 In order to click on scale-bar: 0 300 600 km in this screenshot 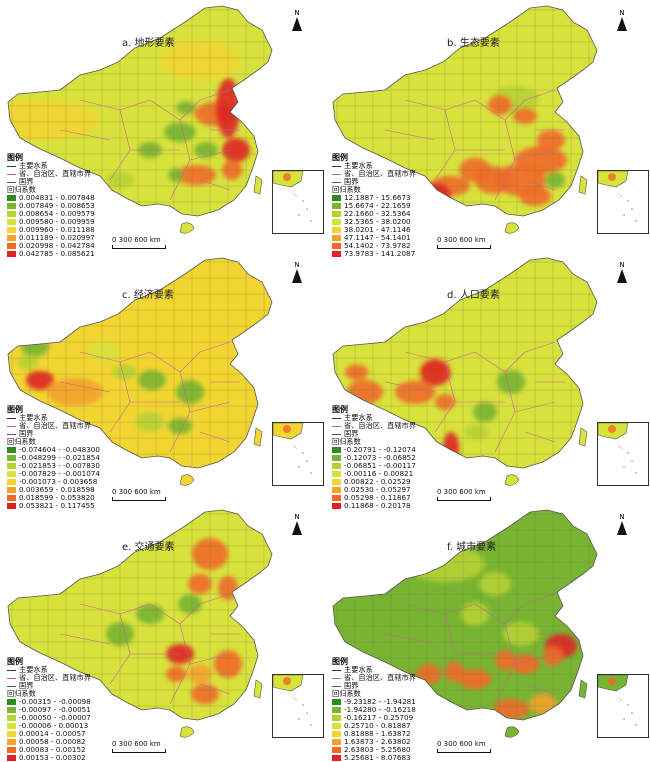, I will do `click(464, 242)`.